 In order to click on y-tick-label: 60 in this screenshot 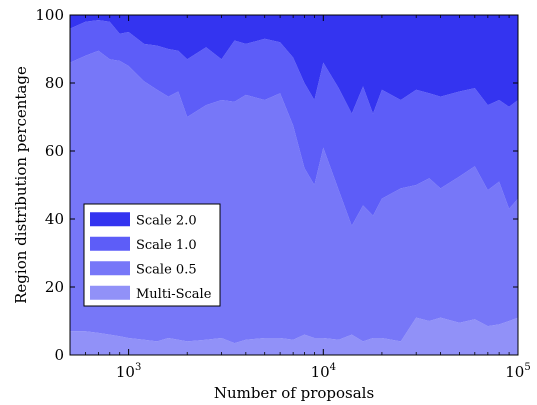, I will do `click(54, 151)`.